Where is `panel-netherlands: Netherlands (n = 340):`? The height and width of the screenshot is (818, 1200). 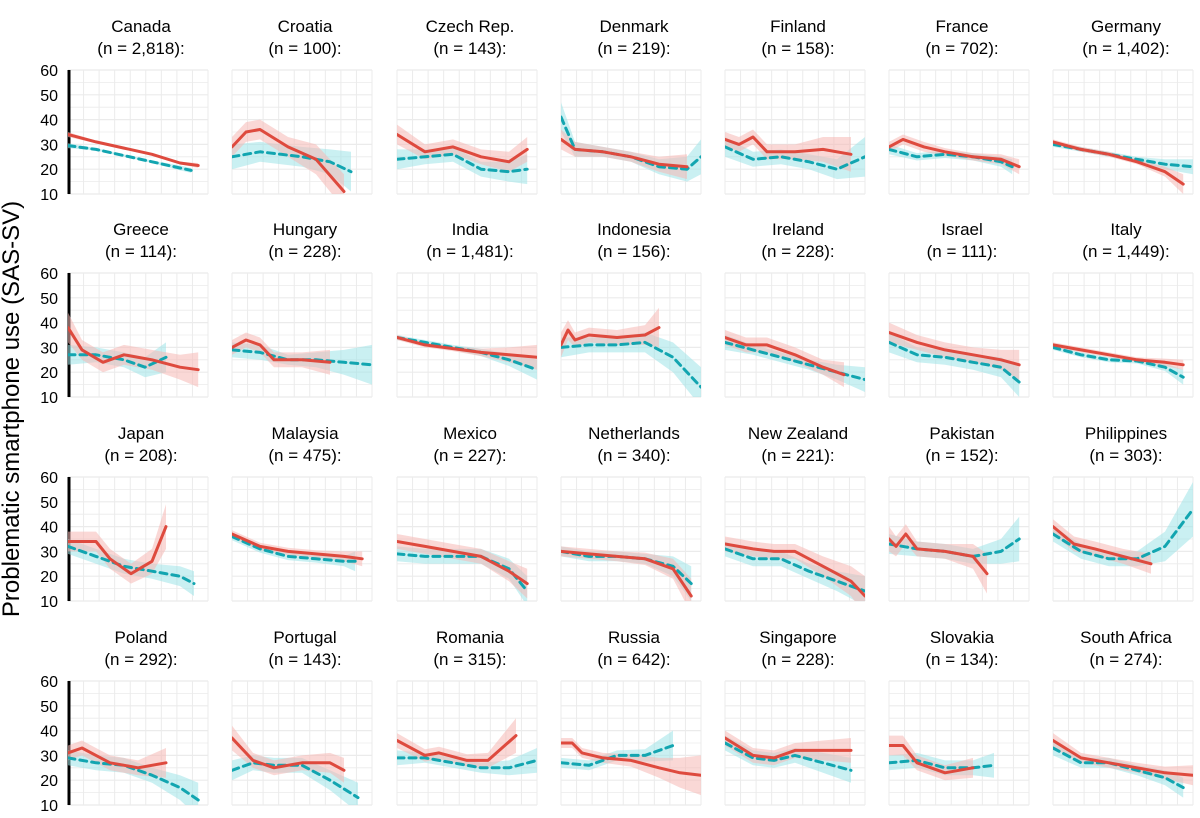
panel-netherlands: Netherlands (n = 340): is located at coordinates (631, 513).